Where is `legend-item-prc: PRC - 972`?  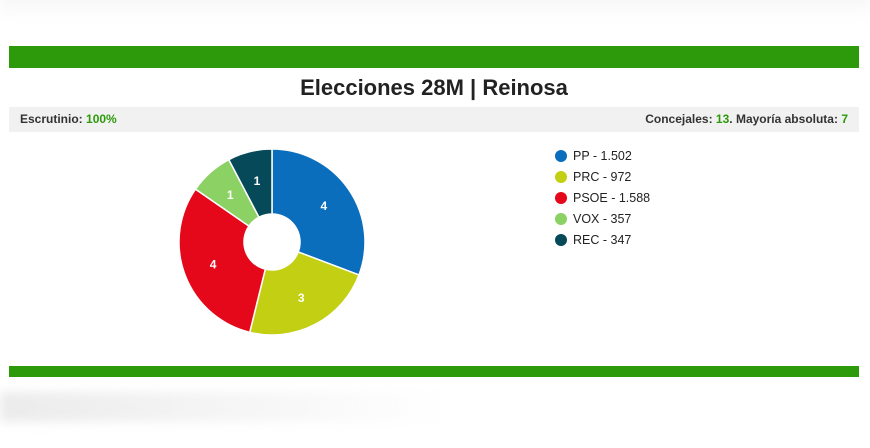 legend-item-prc: PRC - 972 is located at coordinates (602, 178).